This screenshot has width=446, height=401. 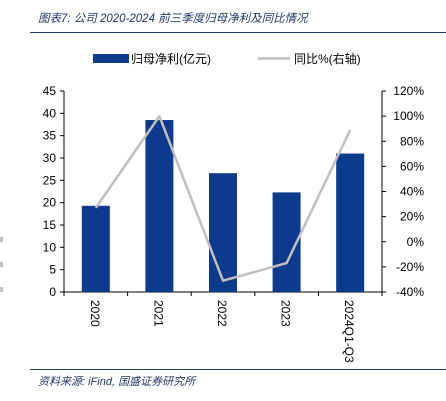 What do you see at coordinates (50, 180) in the screenshot?
I see `left-tick-label: 25` at bounding box center [50, 180].